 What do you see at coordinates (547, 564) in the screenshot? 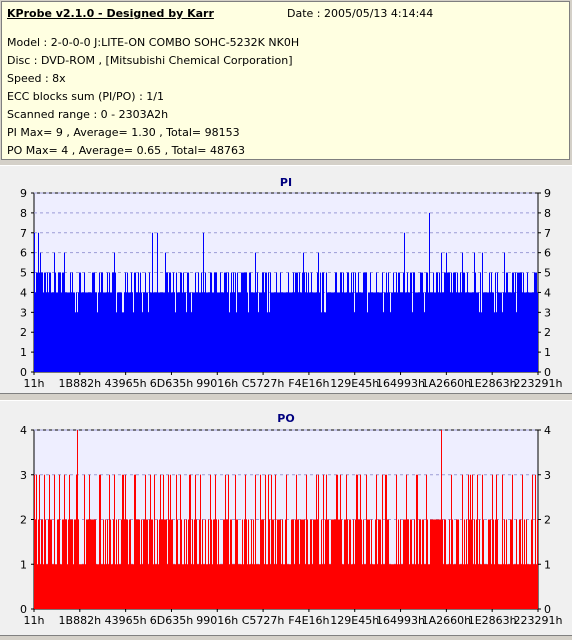
I see `y-tick-label-right: 1` at bounding box center [547, 564].